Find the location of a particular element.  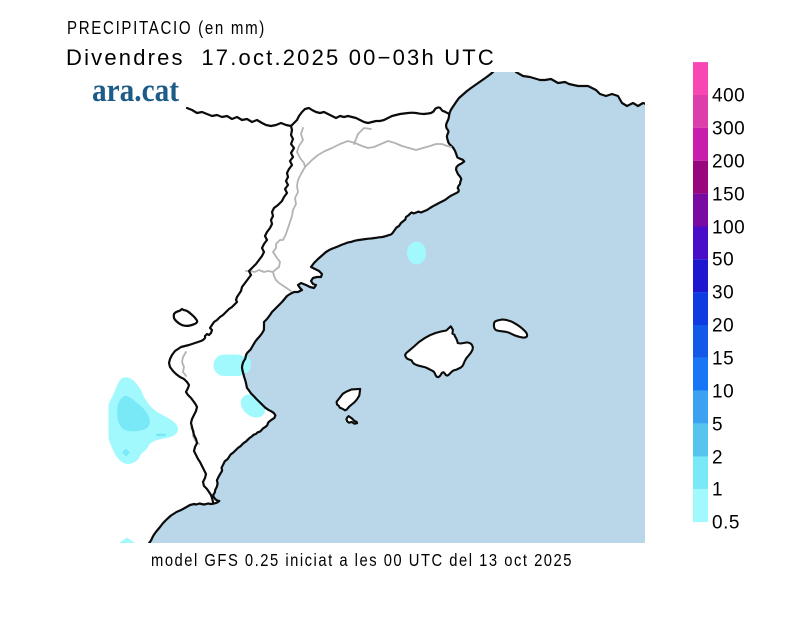

svg-text: 50 is located at coordinates (723, 260).